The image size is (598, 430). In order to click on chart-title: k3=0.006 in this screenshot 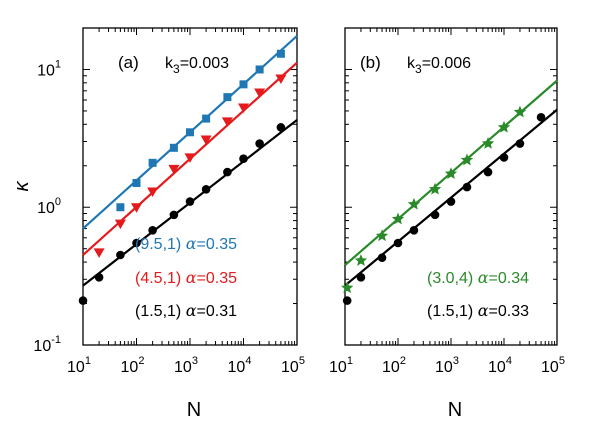, I will do `click(439, 65)`.